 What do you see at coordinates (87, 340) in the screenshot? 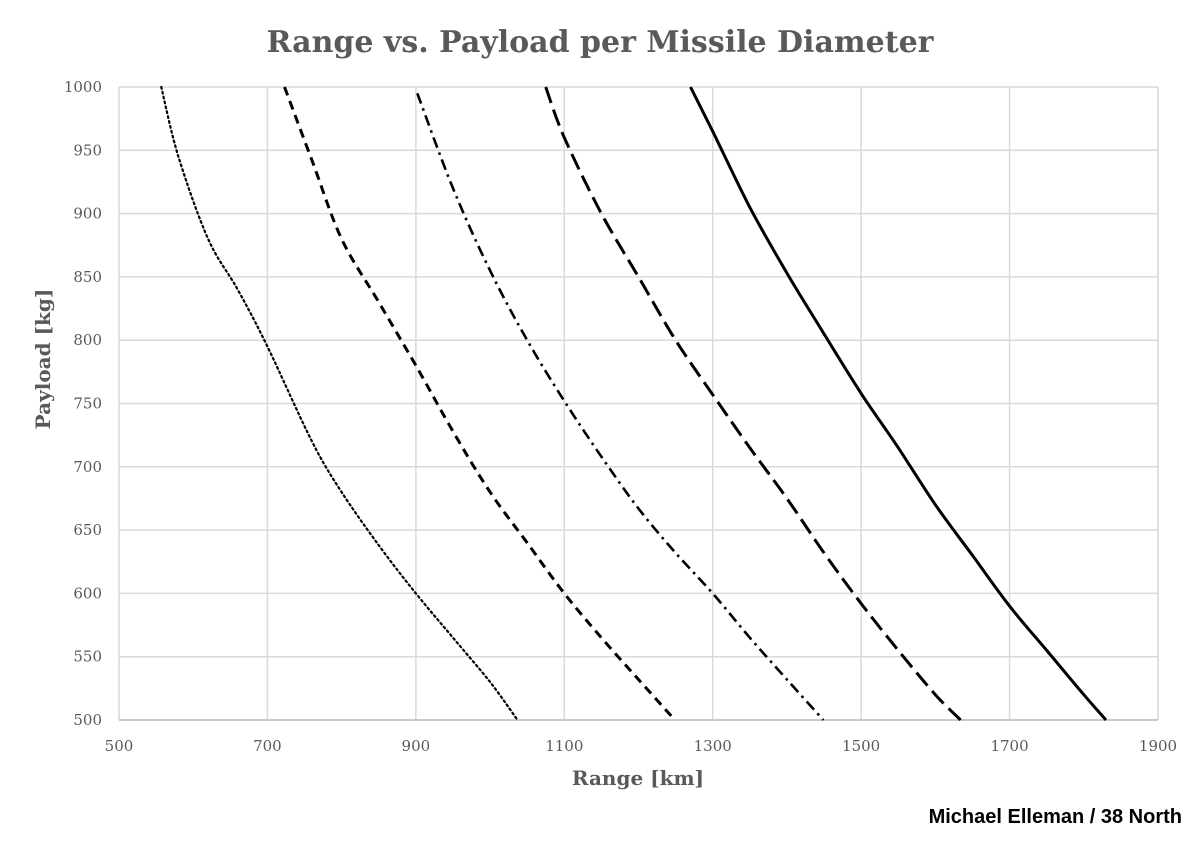
I see `y-tick-label: 800` at bounding box center [87, 340].